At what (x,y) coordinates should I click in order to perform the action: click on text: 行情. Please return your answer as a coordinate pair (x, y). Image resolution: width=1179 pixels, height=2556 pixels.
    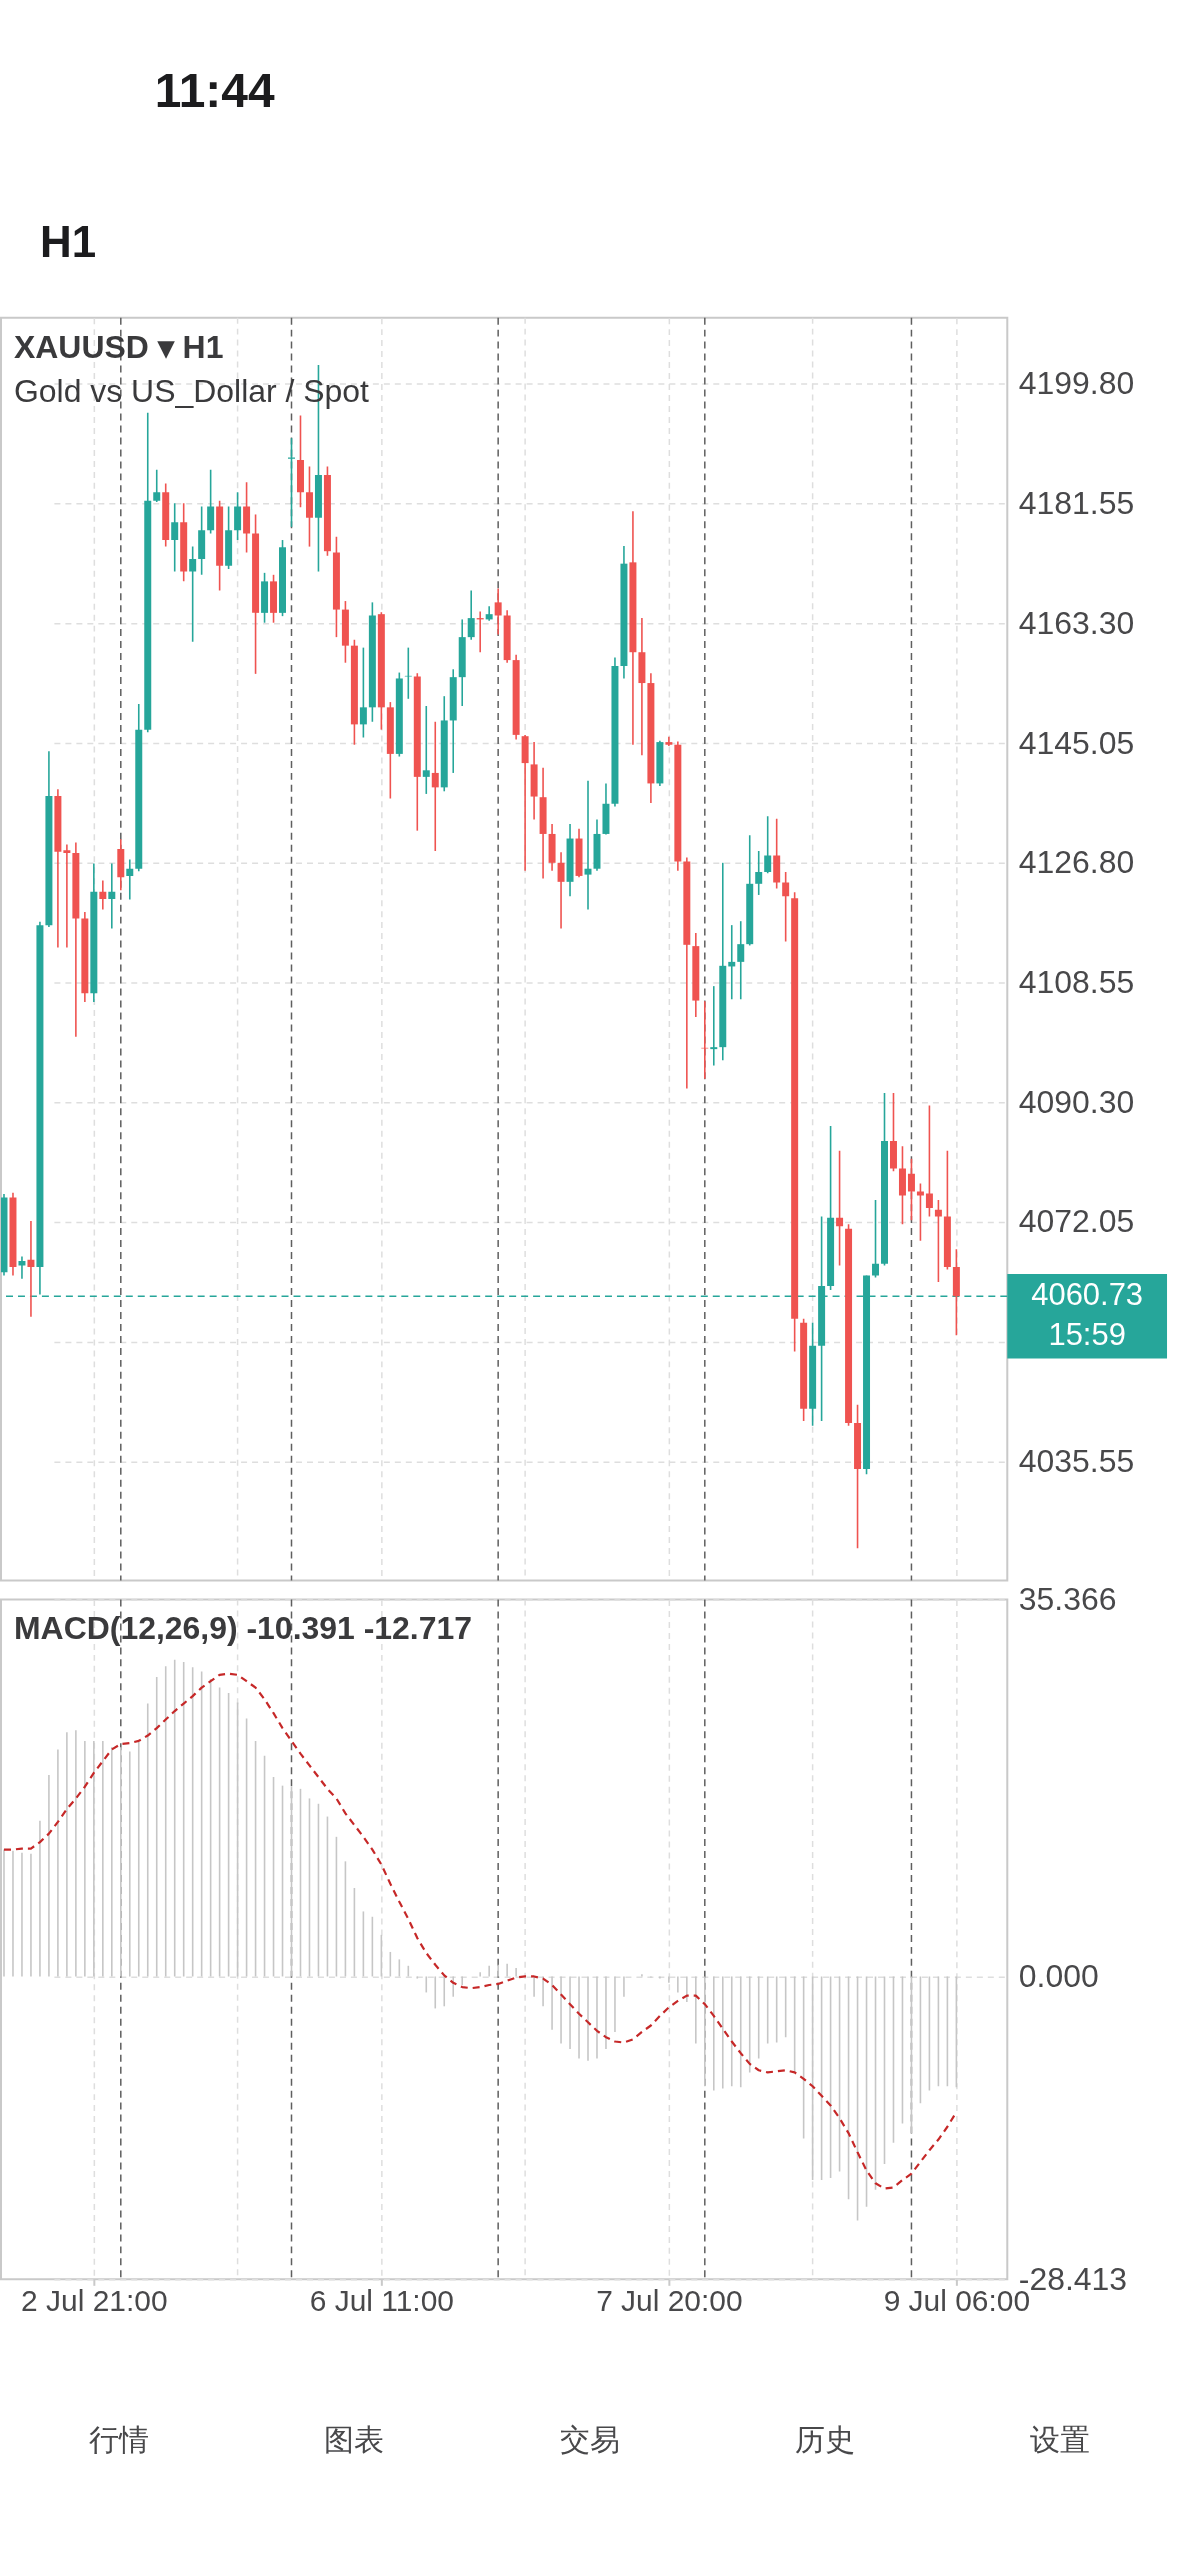
    Looking at the image, I should click on (118, 2440).